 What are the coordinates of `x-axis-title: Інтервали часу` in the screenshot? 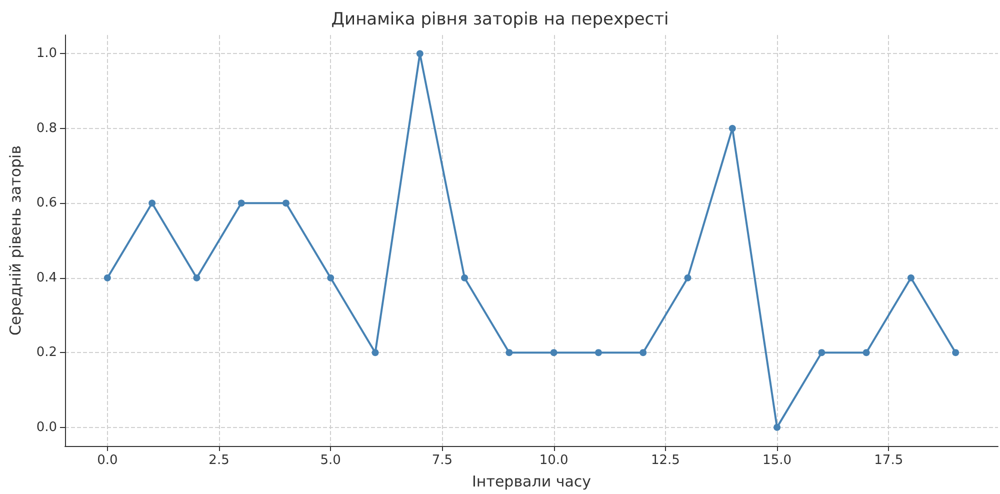 It's located at (532, 481).